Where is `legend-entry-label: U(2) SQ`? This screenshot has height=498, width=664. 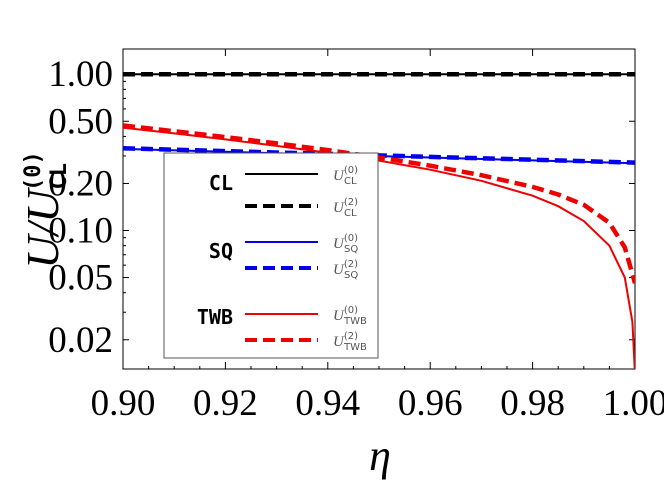 legend-entry-label: U(2) SQ is located at coordinates (345, 270).